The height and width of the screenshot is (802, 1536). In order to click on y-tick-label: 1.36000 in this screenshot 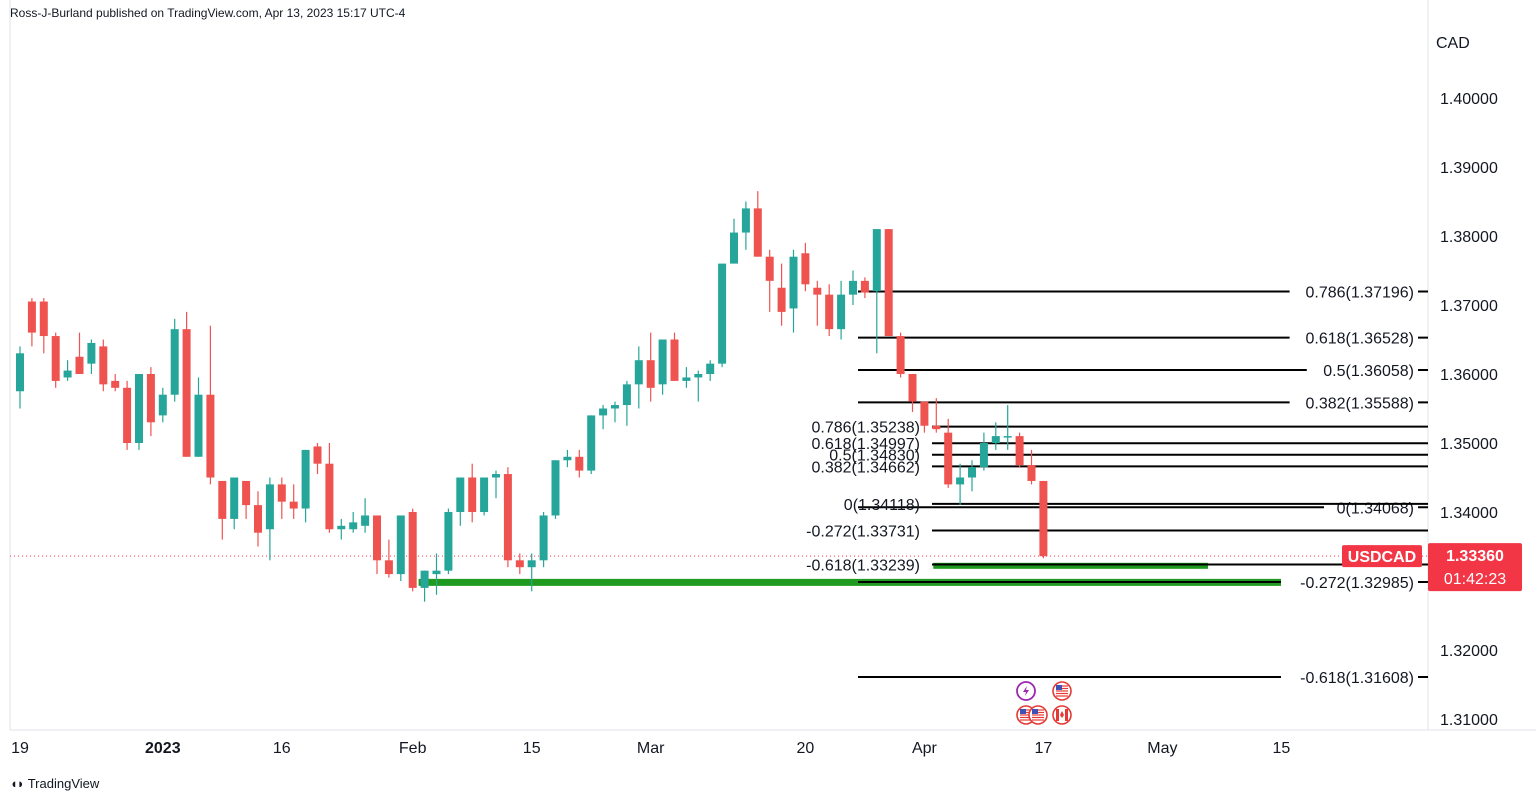, I will do `click(1469, 375)`.